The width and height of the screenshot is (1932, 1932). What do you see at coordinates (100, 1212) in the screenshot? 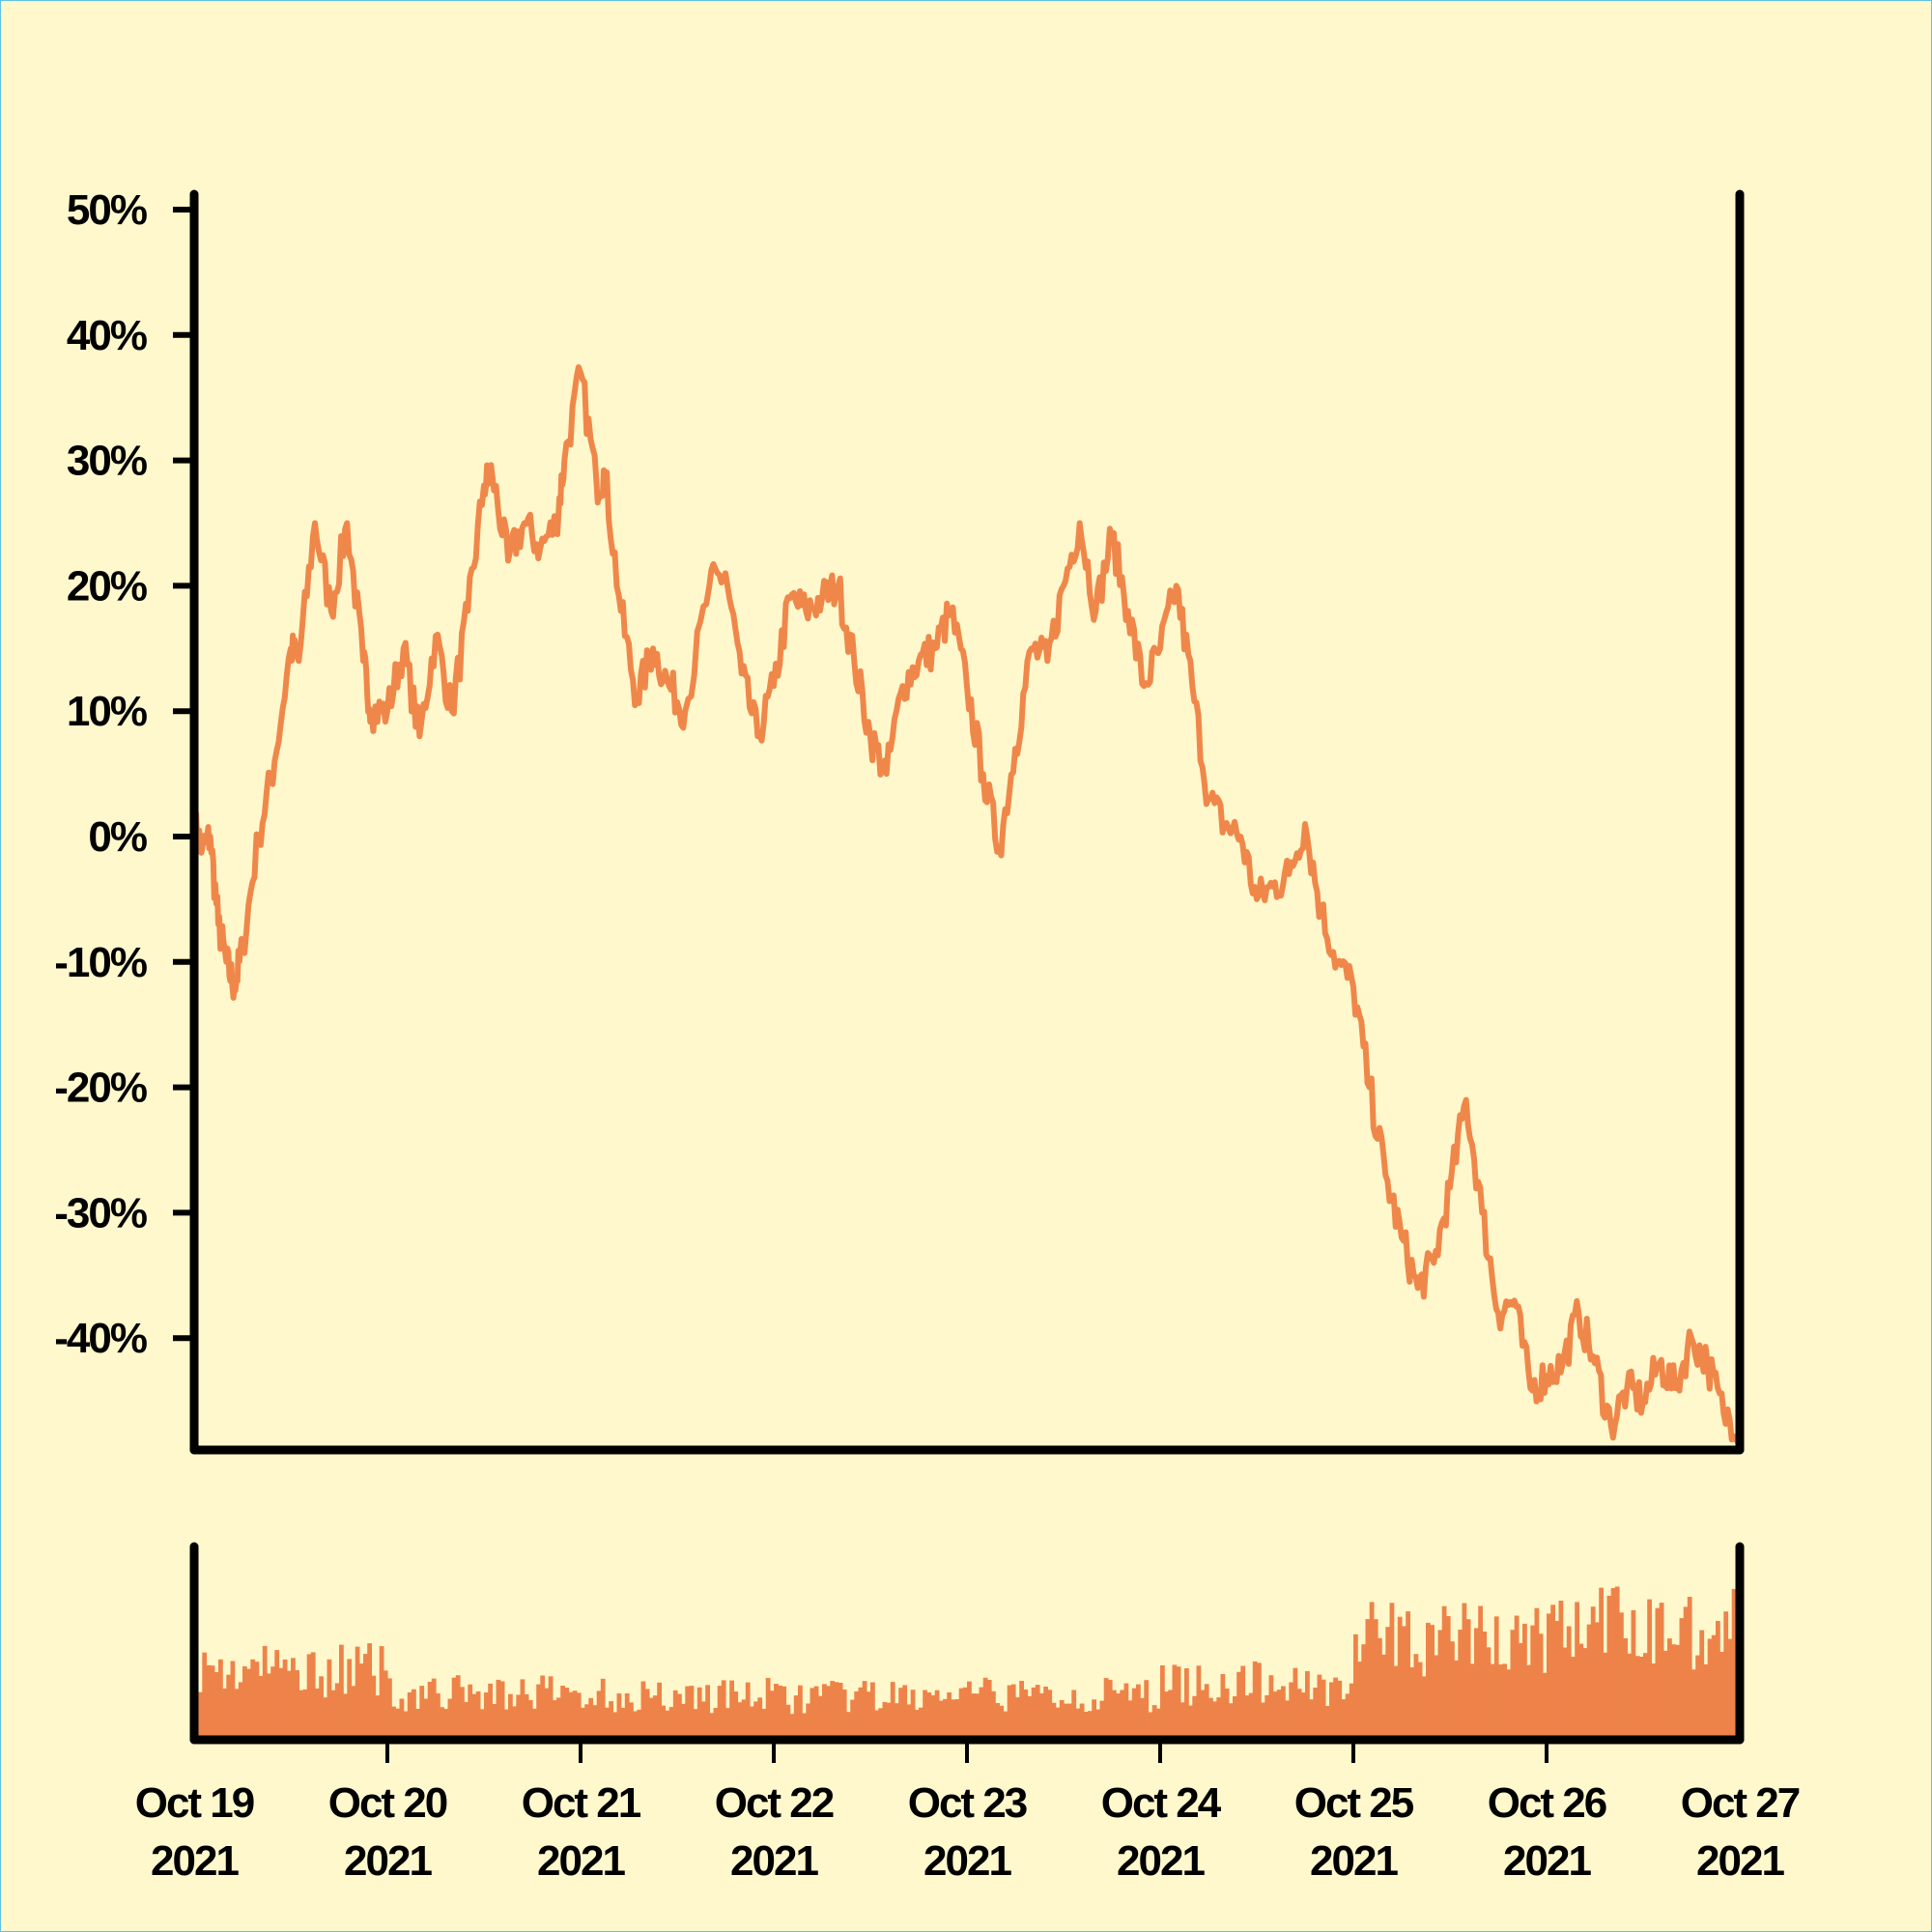
I see `y-tick-label: -30%` at bounding box center [100, 1212].